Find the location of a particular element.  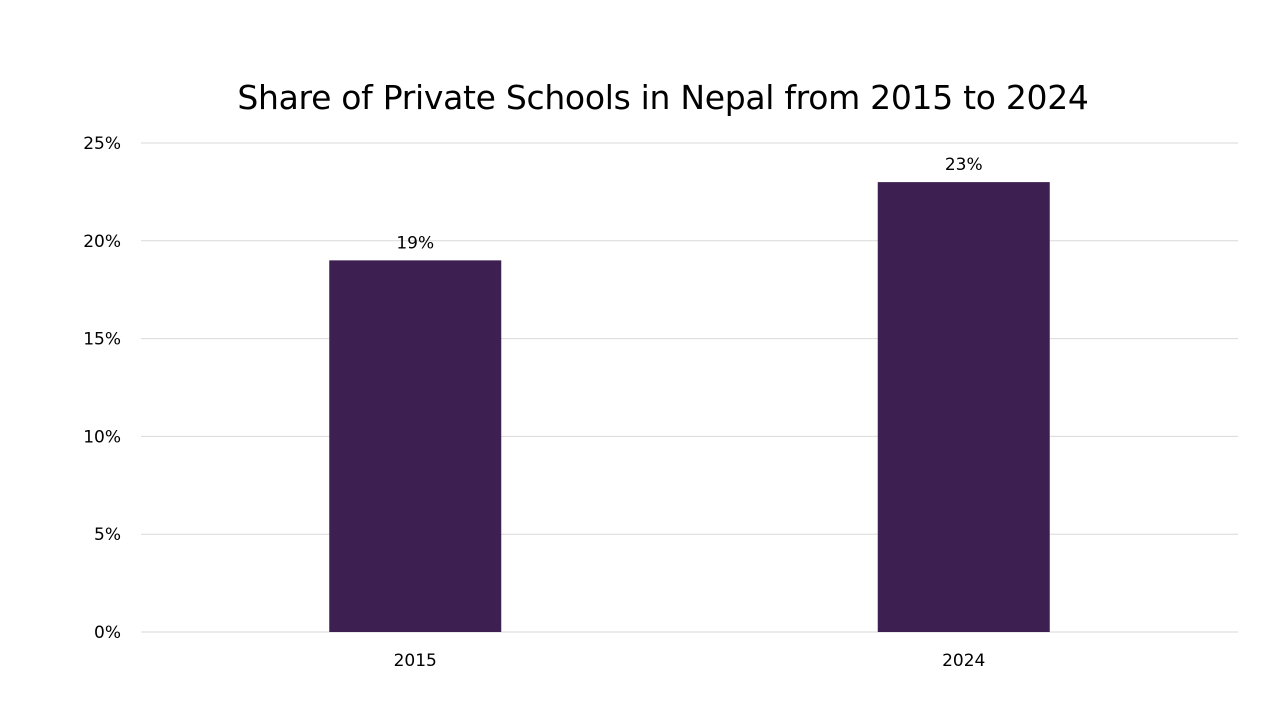

data-label-2015: 19% is located at coordinates (415, 243).